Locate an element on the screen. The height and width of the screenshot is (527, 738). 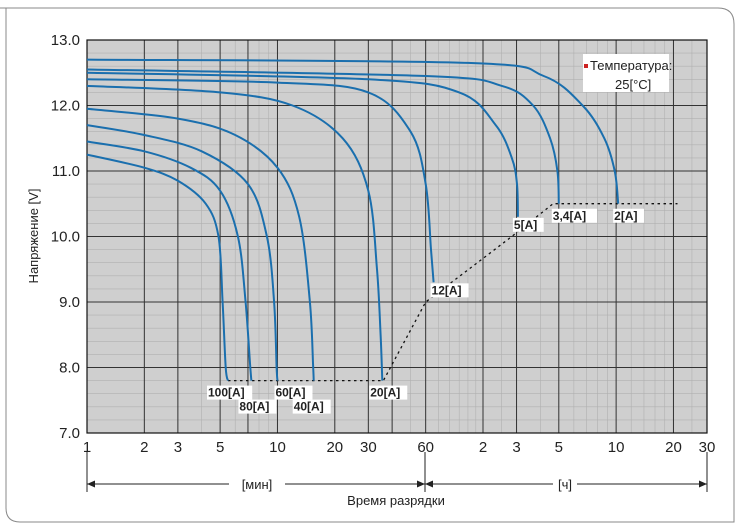
hours-range-arrow is located at coordinates (566, 472).